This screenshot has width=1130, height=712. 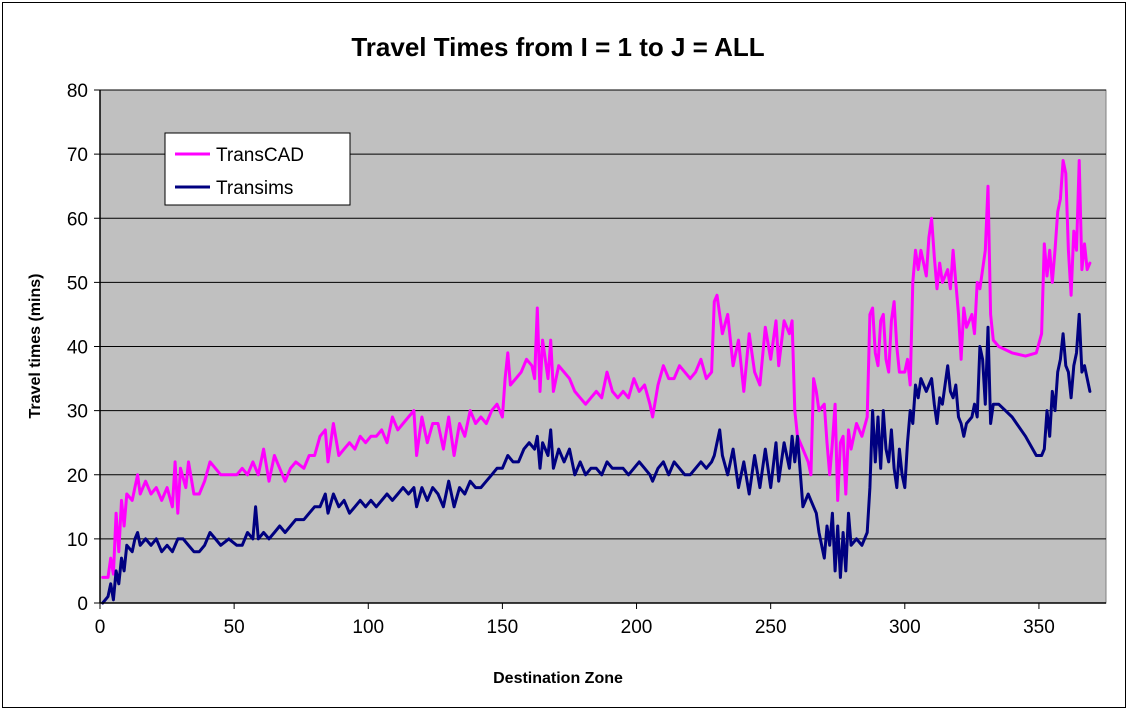 What do you see at coordinates (77, 476) in the screenshot?
I see `y-tick-label-20: 20` at bounding box center [77, 476].